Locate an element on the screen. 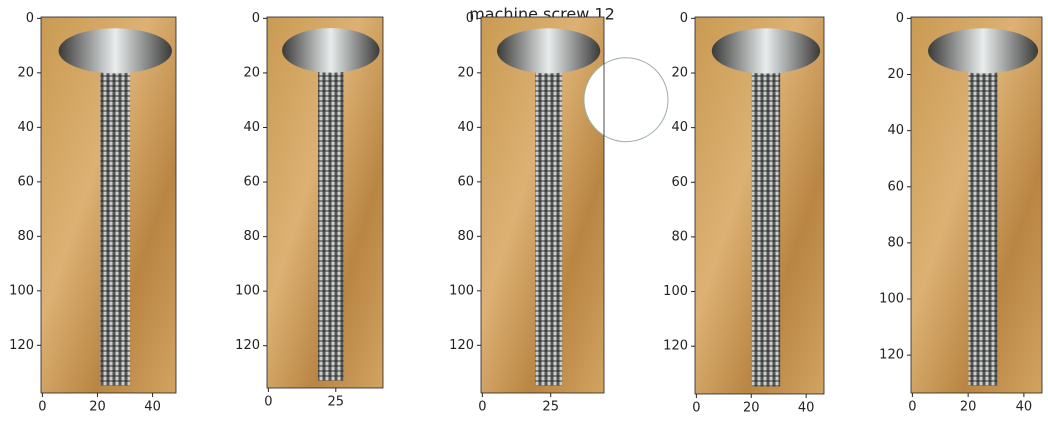  image-panel: 0 25 0 20 40 60 80 100 120 is located at coordinates (309, 210).